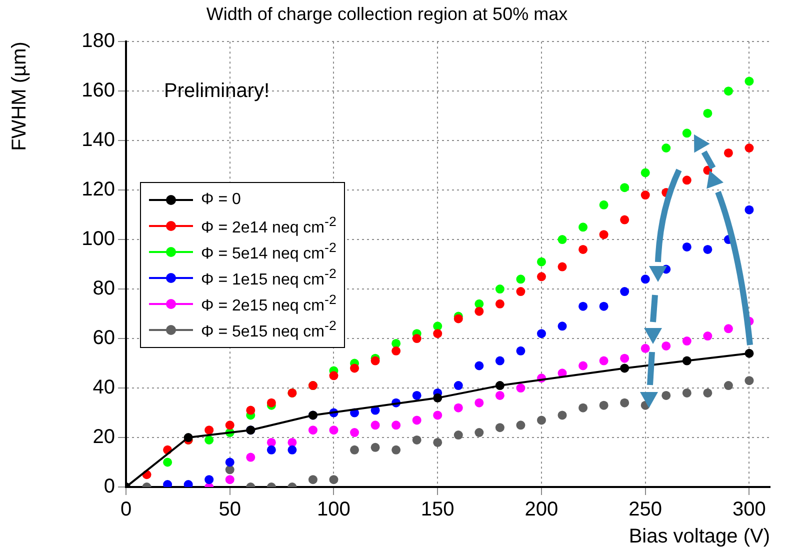 The image size is (807, 555). What do you see at coordinates (217, 91) in the screenshot?
I see `annotation: Preliminary!` at bounding box center [217, 91].